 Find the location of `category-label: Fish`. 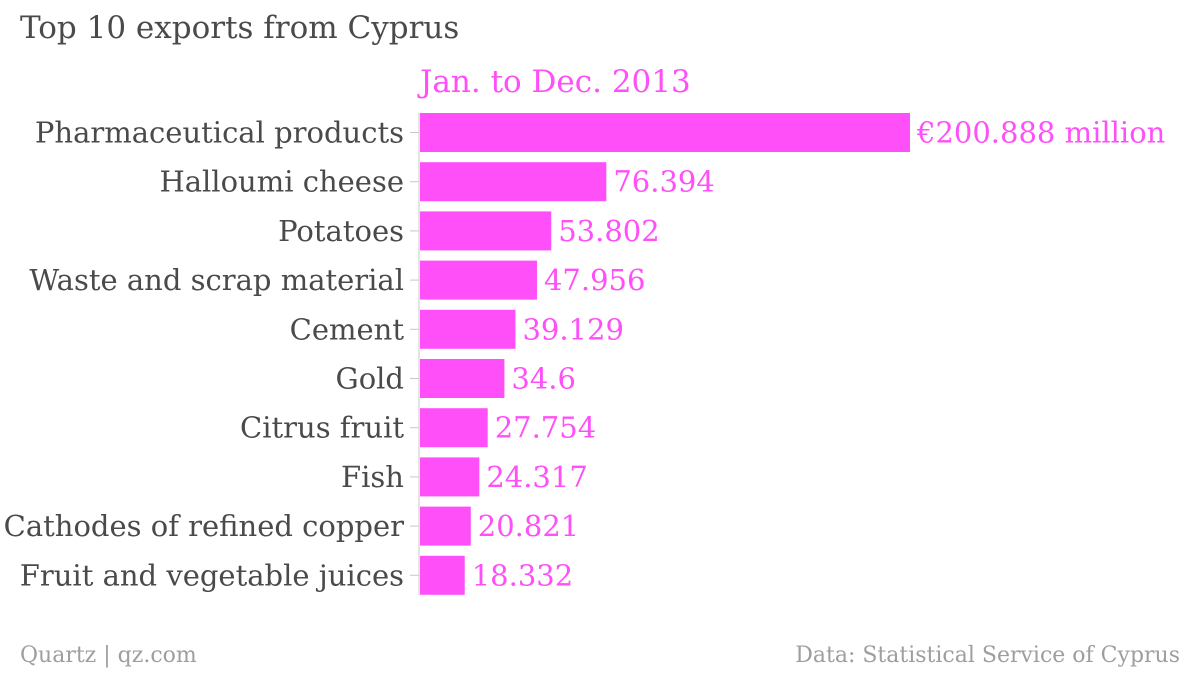

category-label: Fish is located at coordinates (372, 477).